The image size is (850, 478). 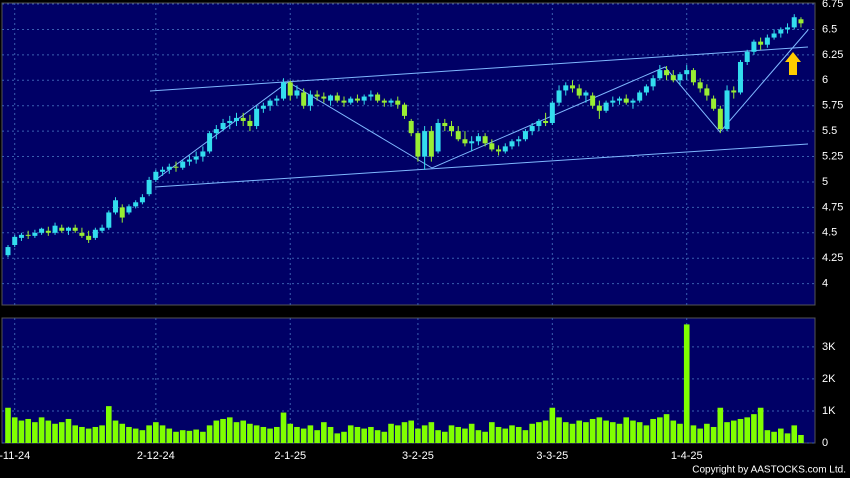 What do you see at coordinates (832, 258) in the screenshot?
I see `y-tick-label: 4.25` at bounding box center [832, 258].